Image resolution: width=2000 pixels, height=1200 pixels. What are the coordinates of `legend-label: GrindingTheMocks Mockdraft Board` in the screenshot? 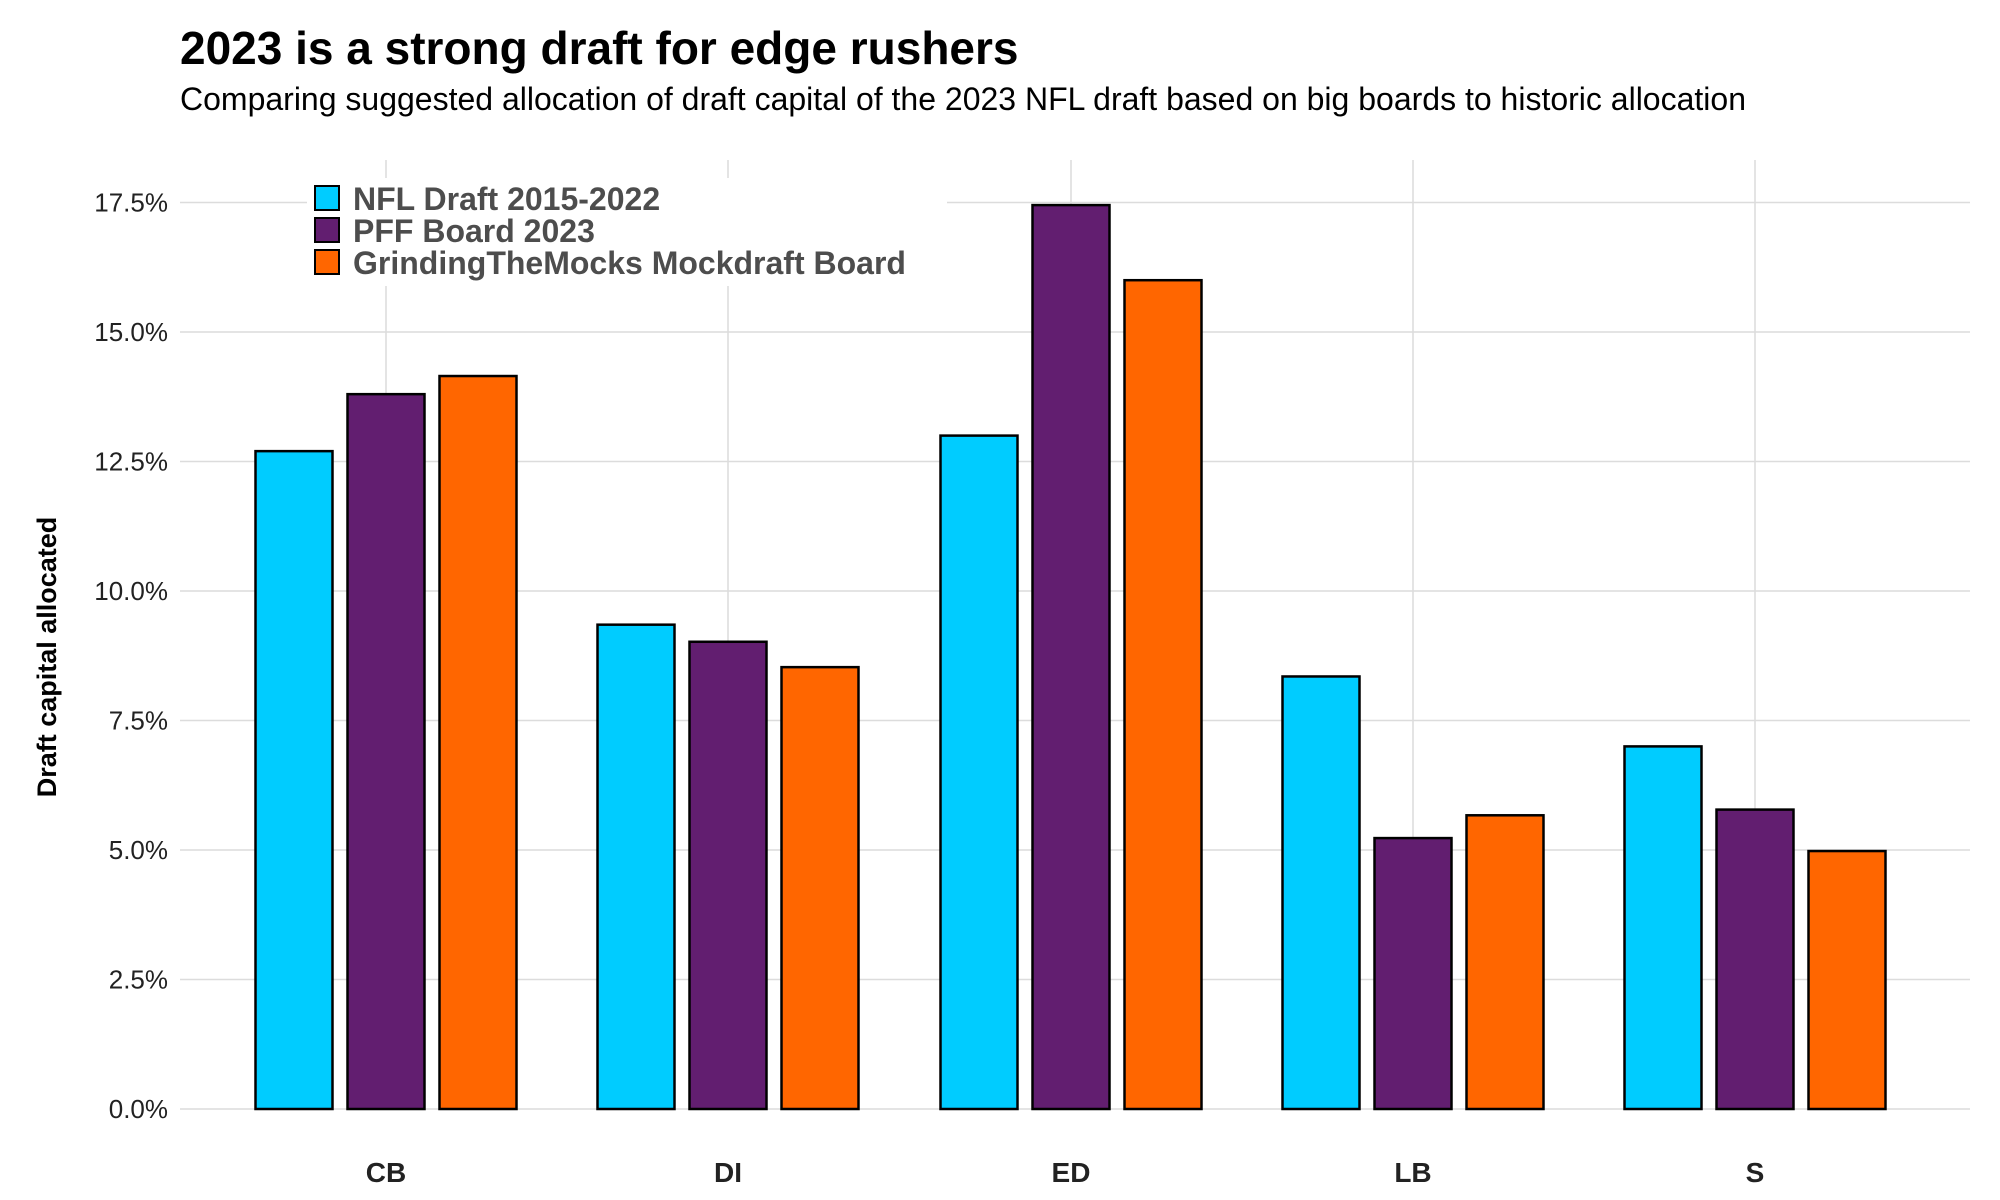 It's located at (629, 263).